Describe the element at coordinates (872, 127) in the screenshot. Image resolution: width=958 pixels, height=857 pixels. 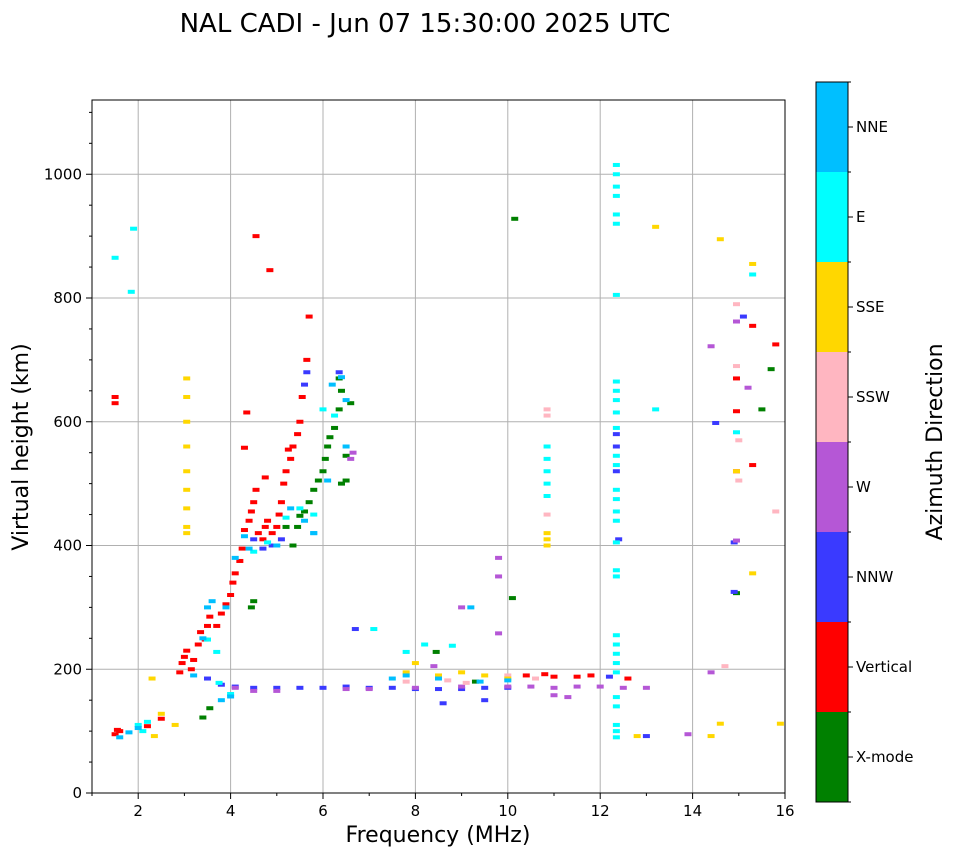
I see `colorbar-label: NNE` at that location.